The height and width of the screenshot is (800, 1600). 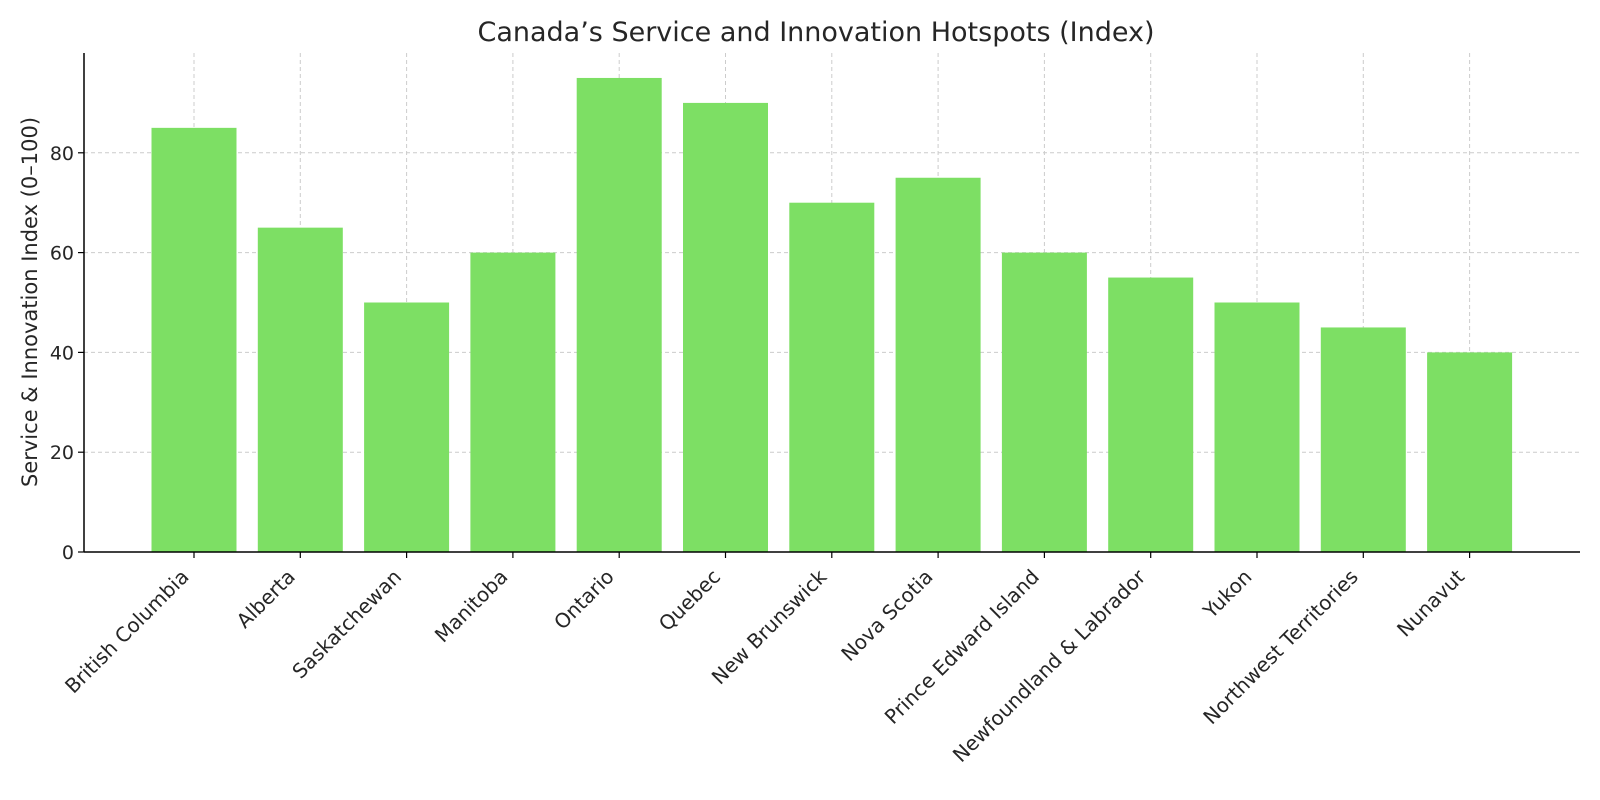 What do you see at coordinates (689, 600) in the screenshot?
I see `x-tick-label: Quebec` at bounding box center [689, 600].